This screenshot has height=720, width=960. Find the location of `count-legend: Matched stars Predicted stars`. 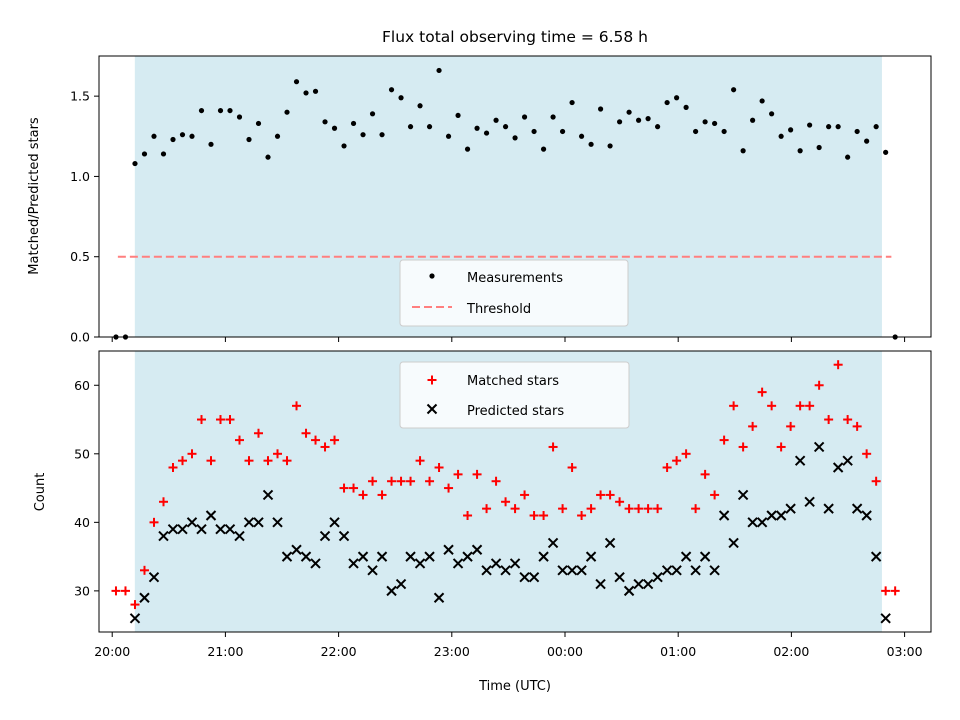

count-legend: Matched stars Predicted stars is located at coordinates (514, 395).